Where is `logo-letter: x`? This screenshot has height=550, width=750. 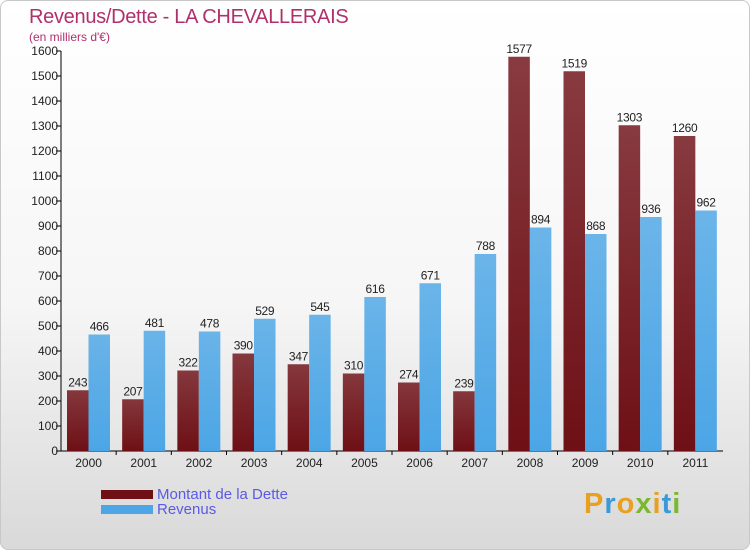 logo-letter: x is located at coordinates (644, 504).